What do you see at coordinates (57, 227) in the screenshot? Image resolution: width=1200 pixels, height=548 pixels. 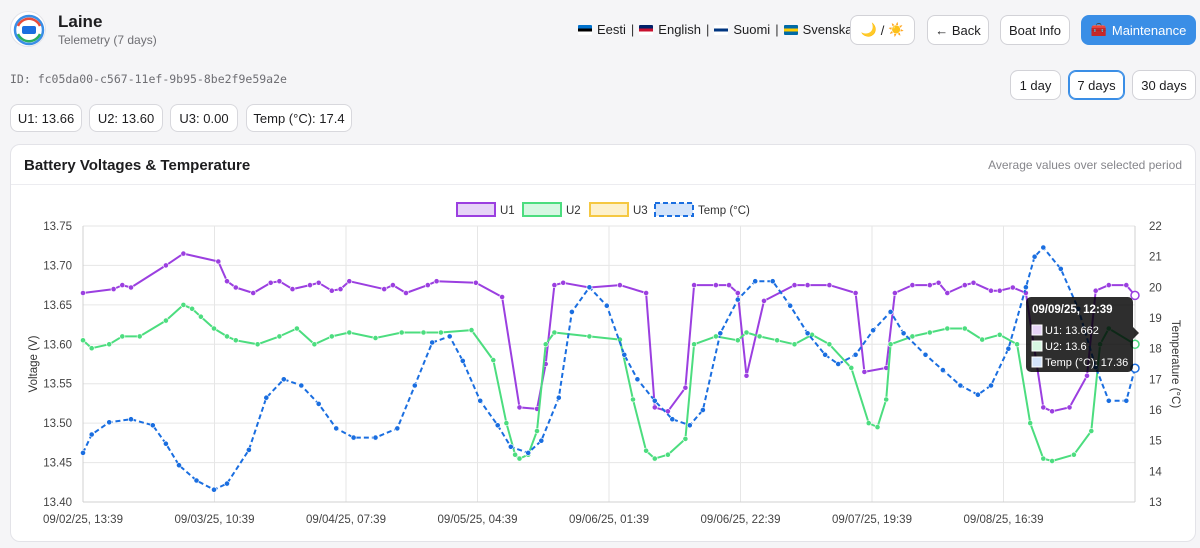 I see `y-tick-label: 13.75` at bounding box center [57, 227].